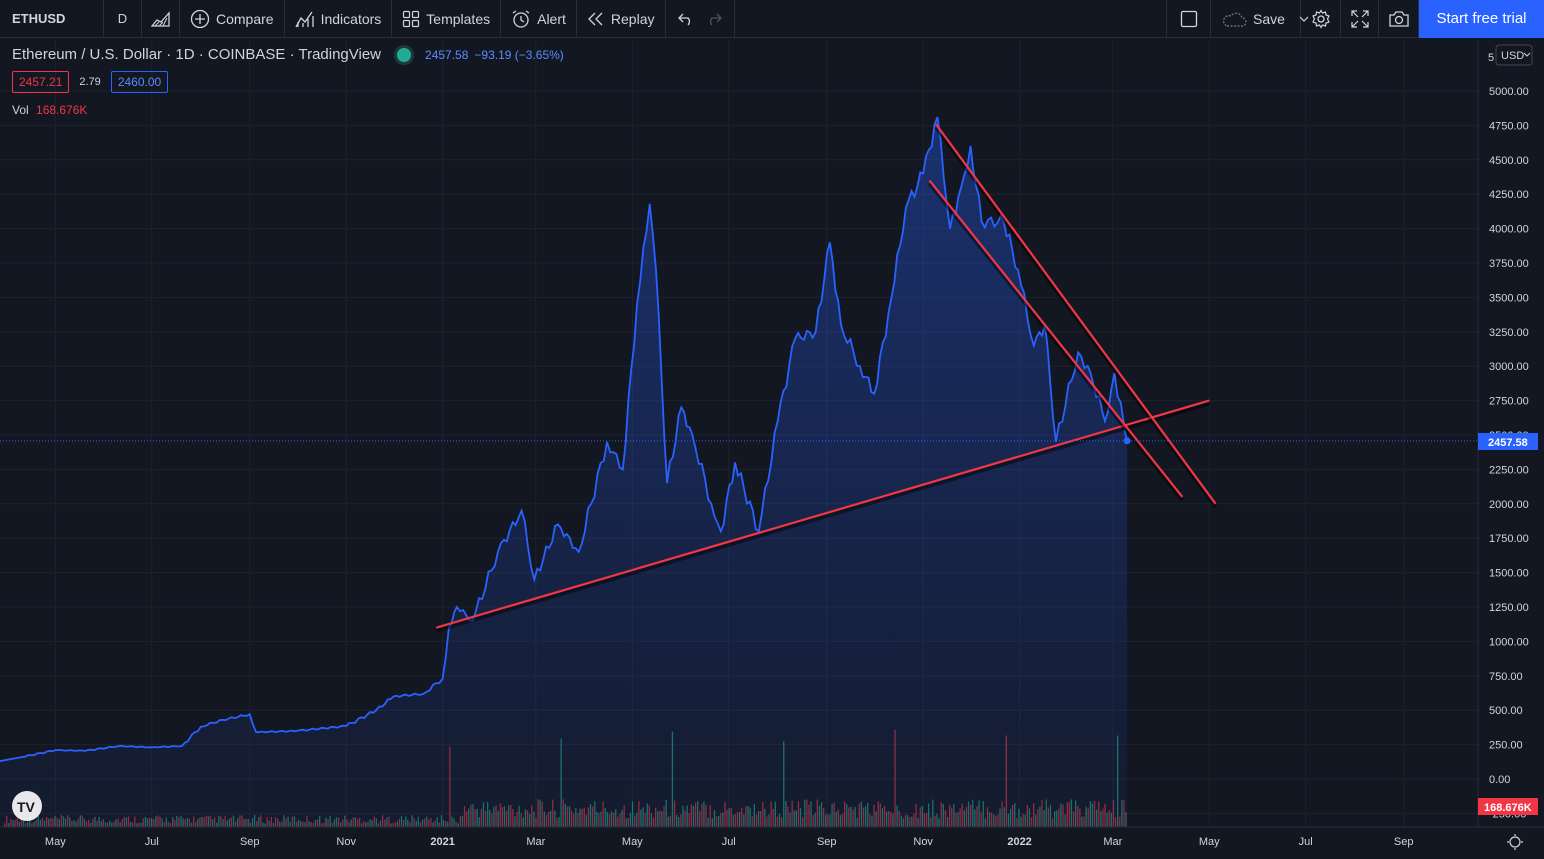 The height and width of the screenshot is (859, 1544). Describe the element at coordinates (717, 19) in the screenshot. I see `redo-button` at that location.